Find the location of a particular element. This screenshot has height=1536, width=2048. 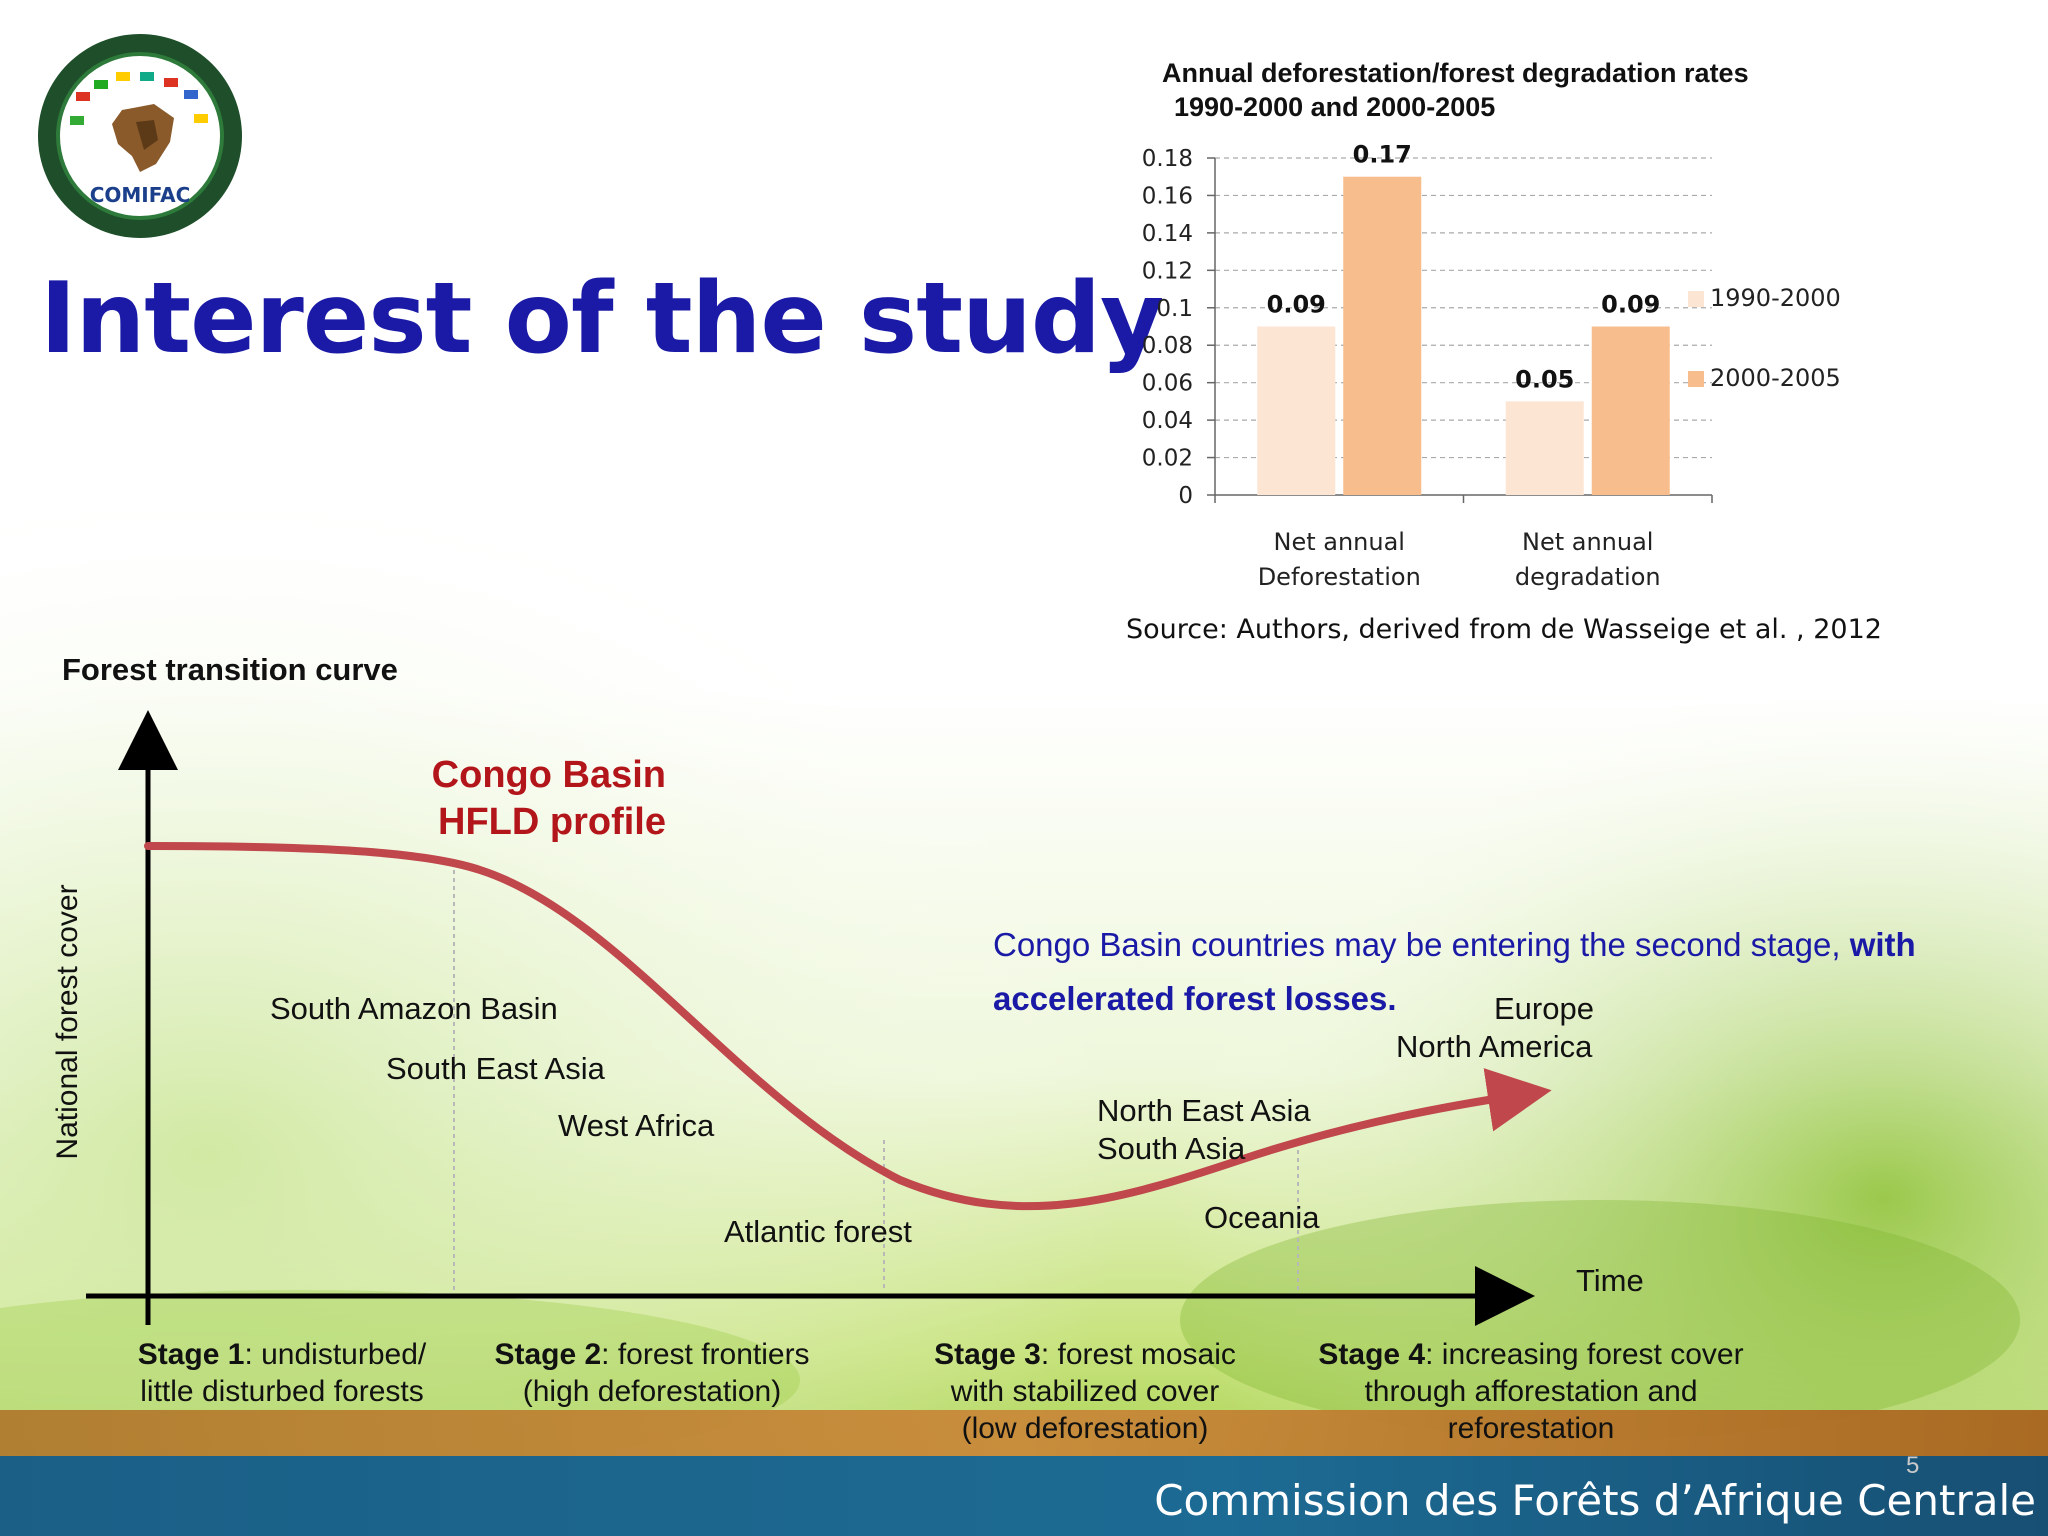

legend-item-1990-2000: 1990-2000 is located at coordinates (1764, 298).